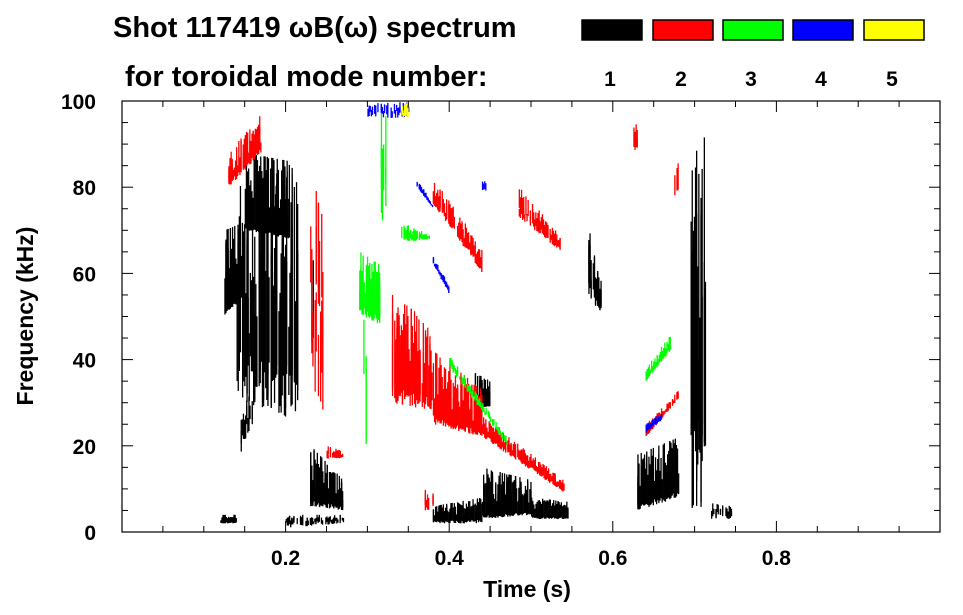 The width and height of the screenshot is (963, 615). I want to click on chart-title: Shot 117419 ωB(ω) spectrum, so click(315, 28).